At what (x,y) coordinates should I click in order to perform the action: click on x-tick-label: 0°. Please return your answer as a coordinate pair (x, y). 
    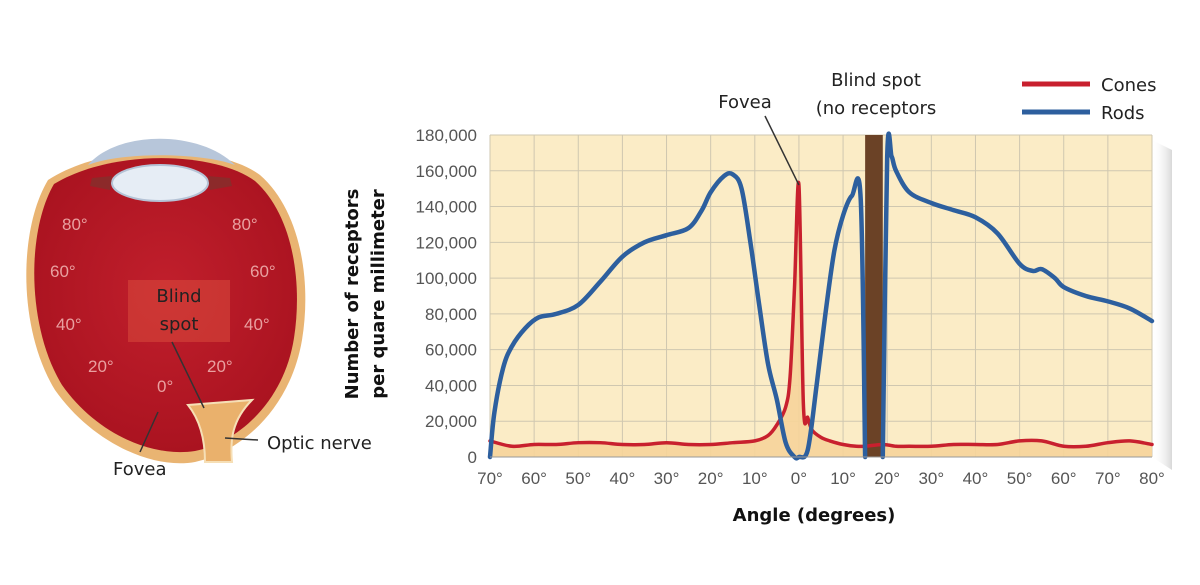
    Looking at the image, I should click on (799, 478).